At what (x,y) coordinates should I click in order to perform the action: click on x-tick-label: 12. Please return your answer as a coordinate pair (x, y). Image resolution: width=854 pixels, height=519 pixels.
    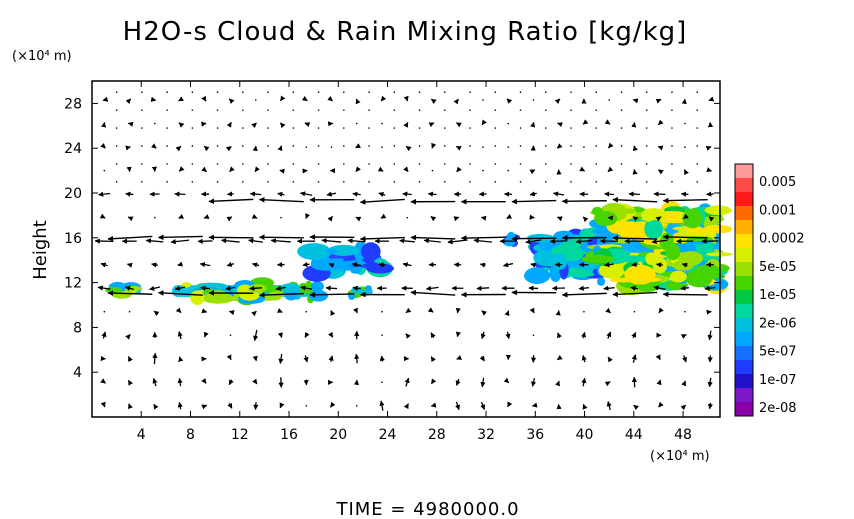
    Looking at the image, I should click on (240, 435).